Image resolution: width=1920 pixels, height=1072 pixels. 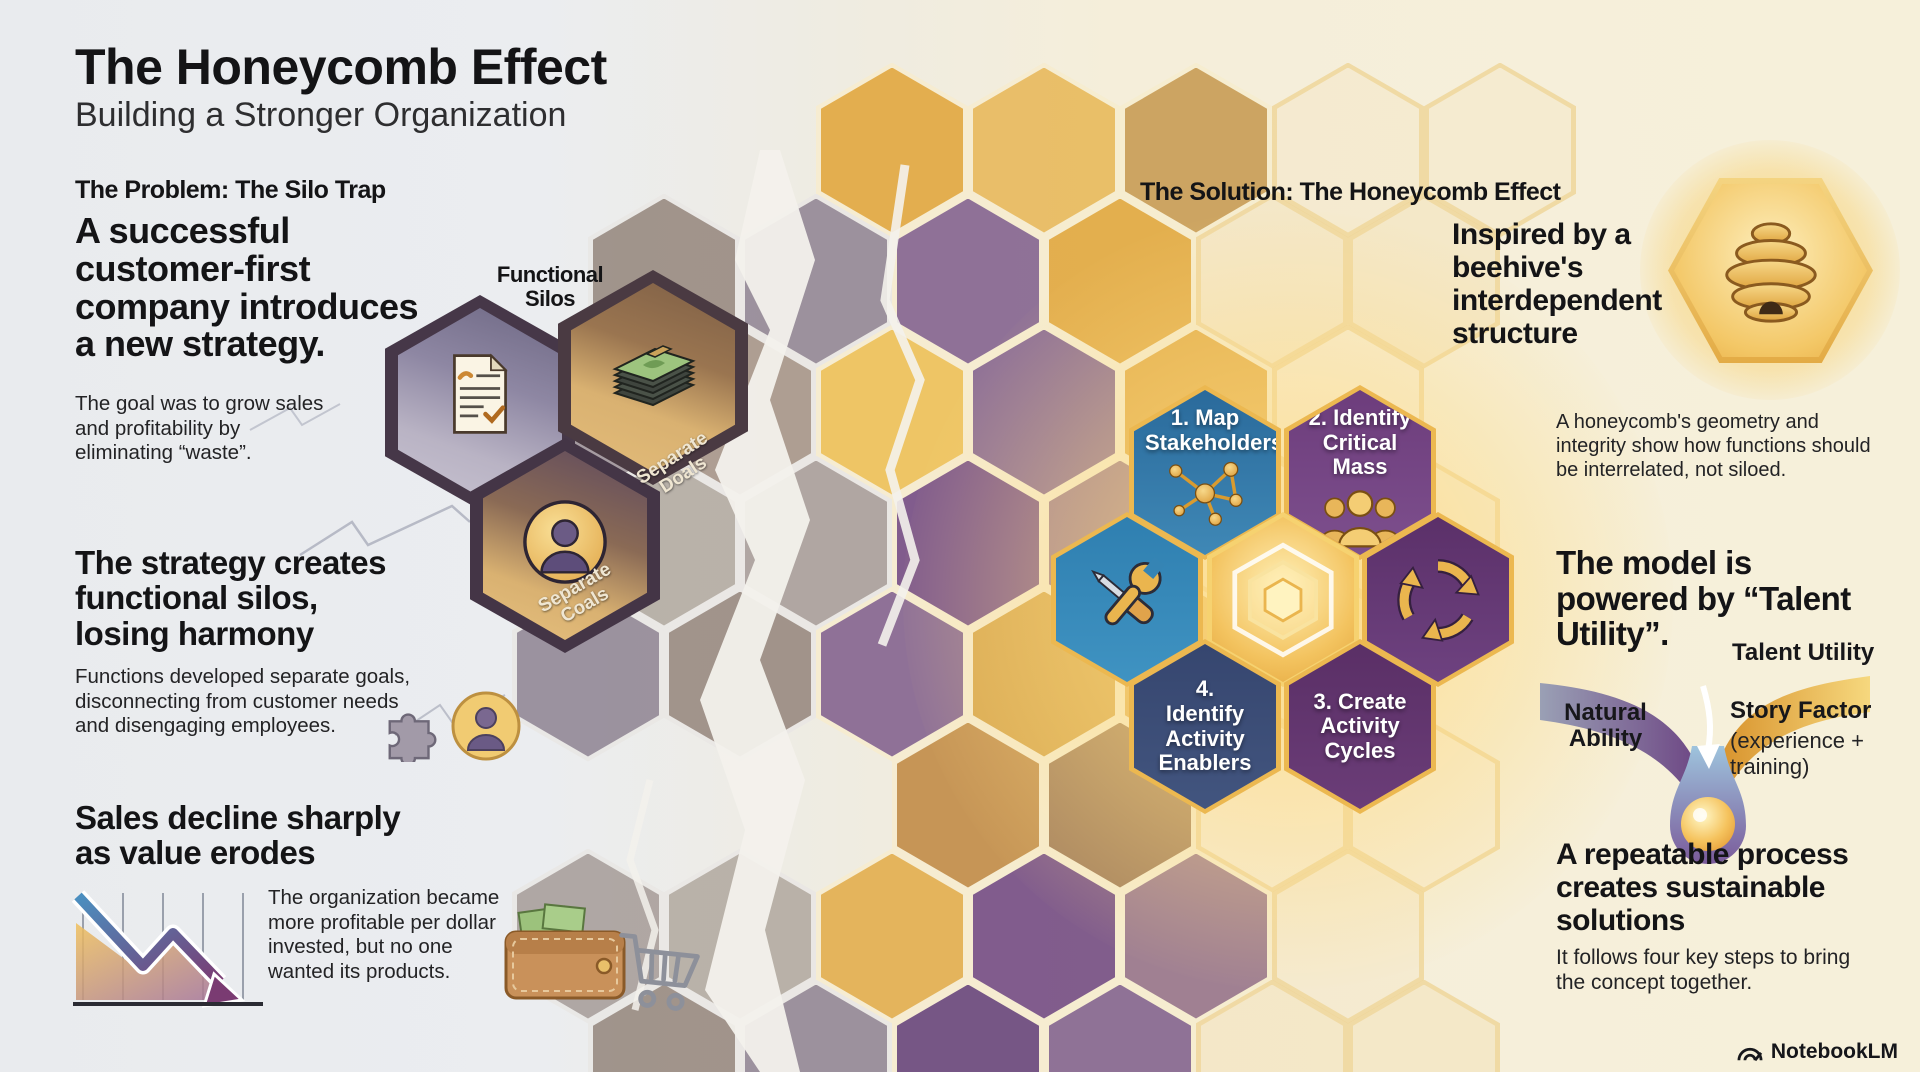 What do you see at coordinates (565, 951) in the screenshot?
I see `wallet-icon` at bounding box center [565, 951].